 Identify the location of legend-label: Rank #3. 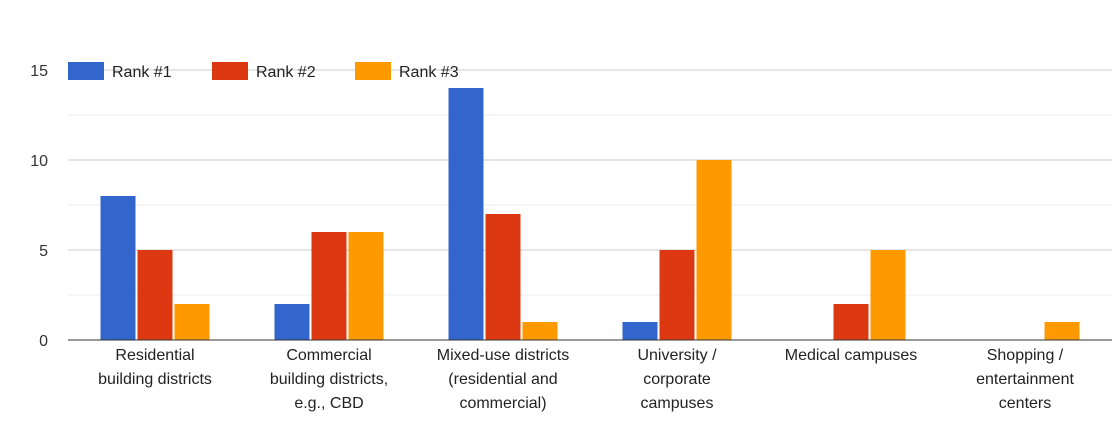
(429, 72).